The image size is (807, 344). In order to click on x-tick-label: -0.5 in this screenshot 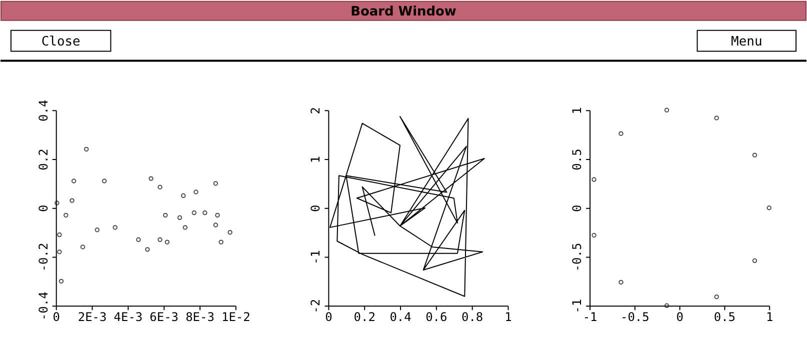, I will do `click(635, 317)`.